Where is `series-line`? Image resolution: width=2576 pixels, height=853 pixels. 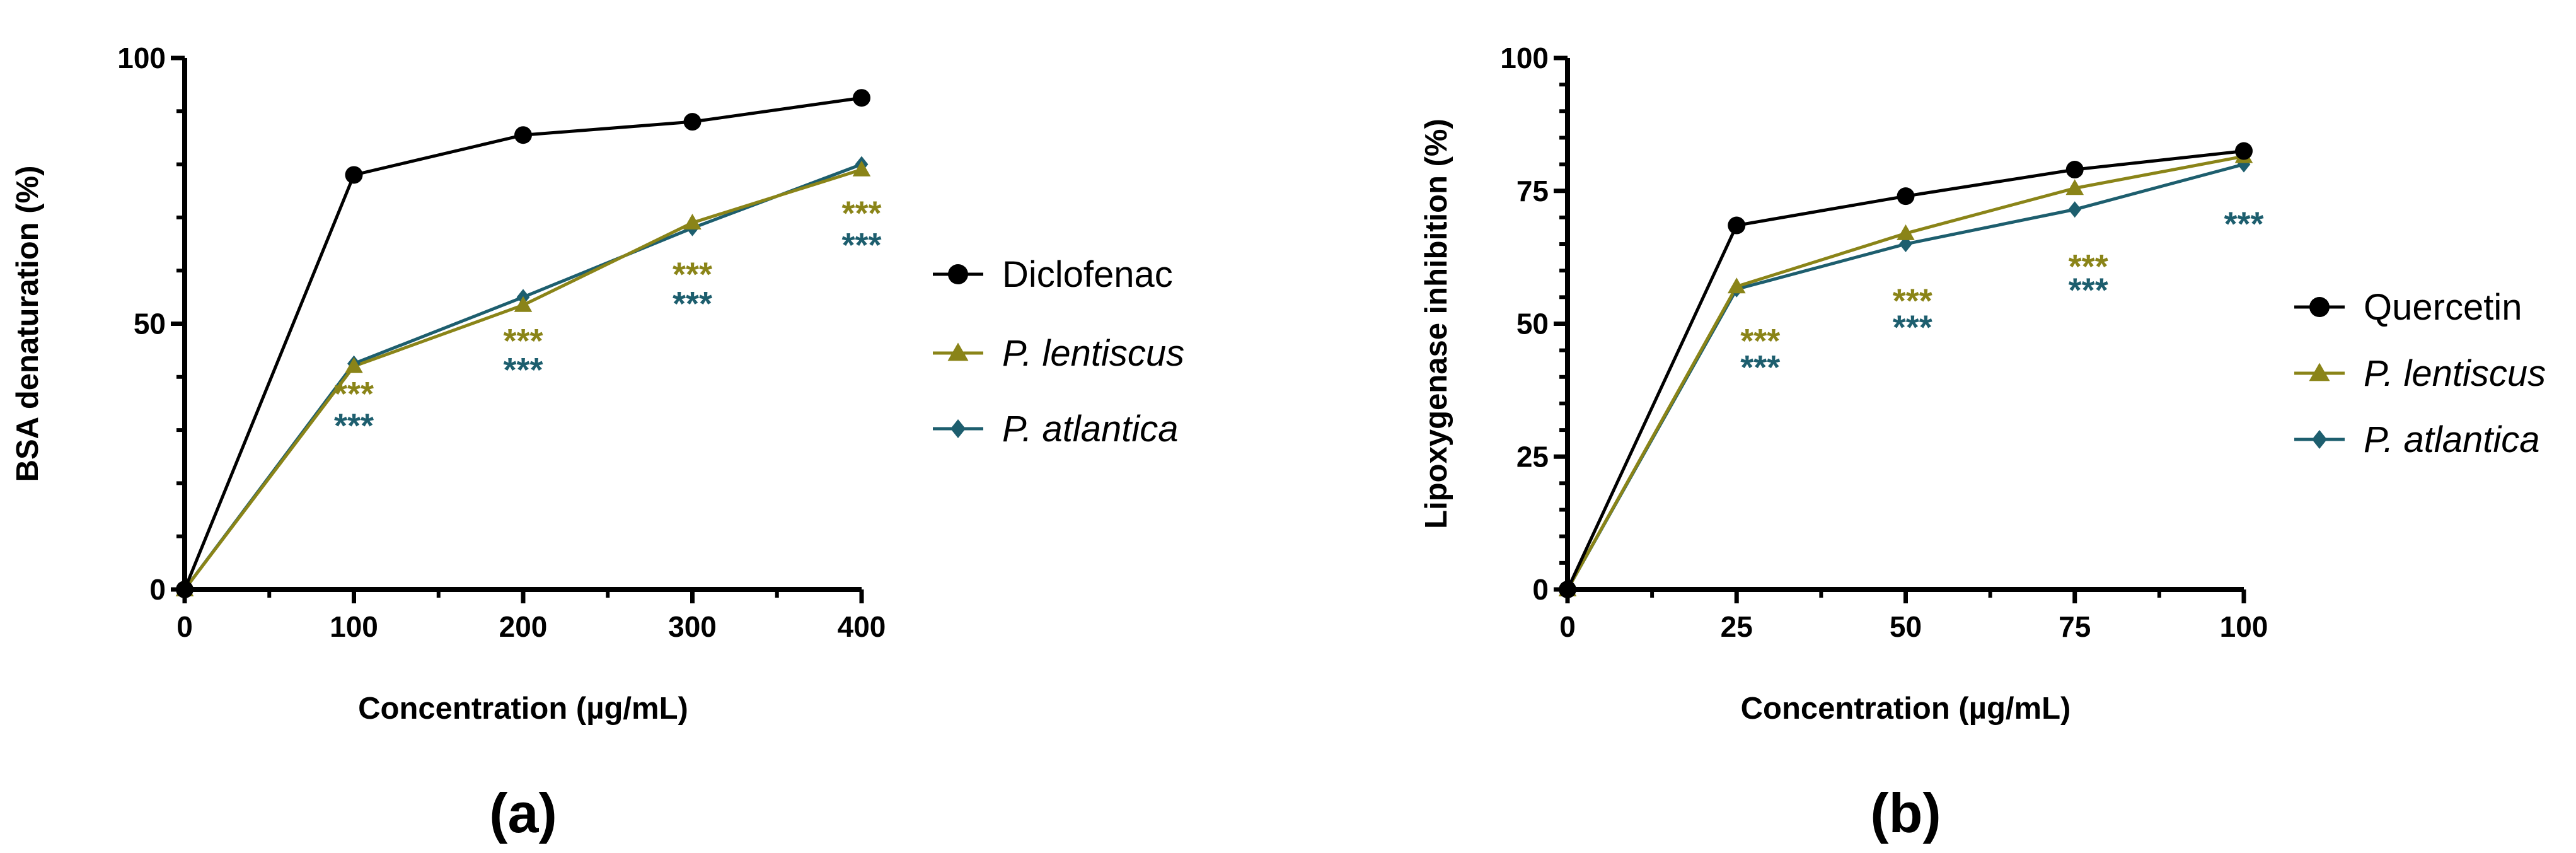
series-line is located at coordinates (1905, 370).